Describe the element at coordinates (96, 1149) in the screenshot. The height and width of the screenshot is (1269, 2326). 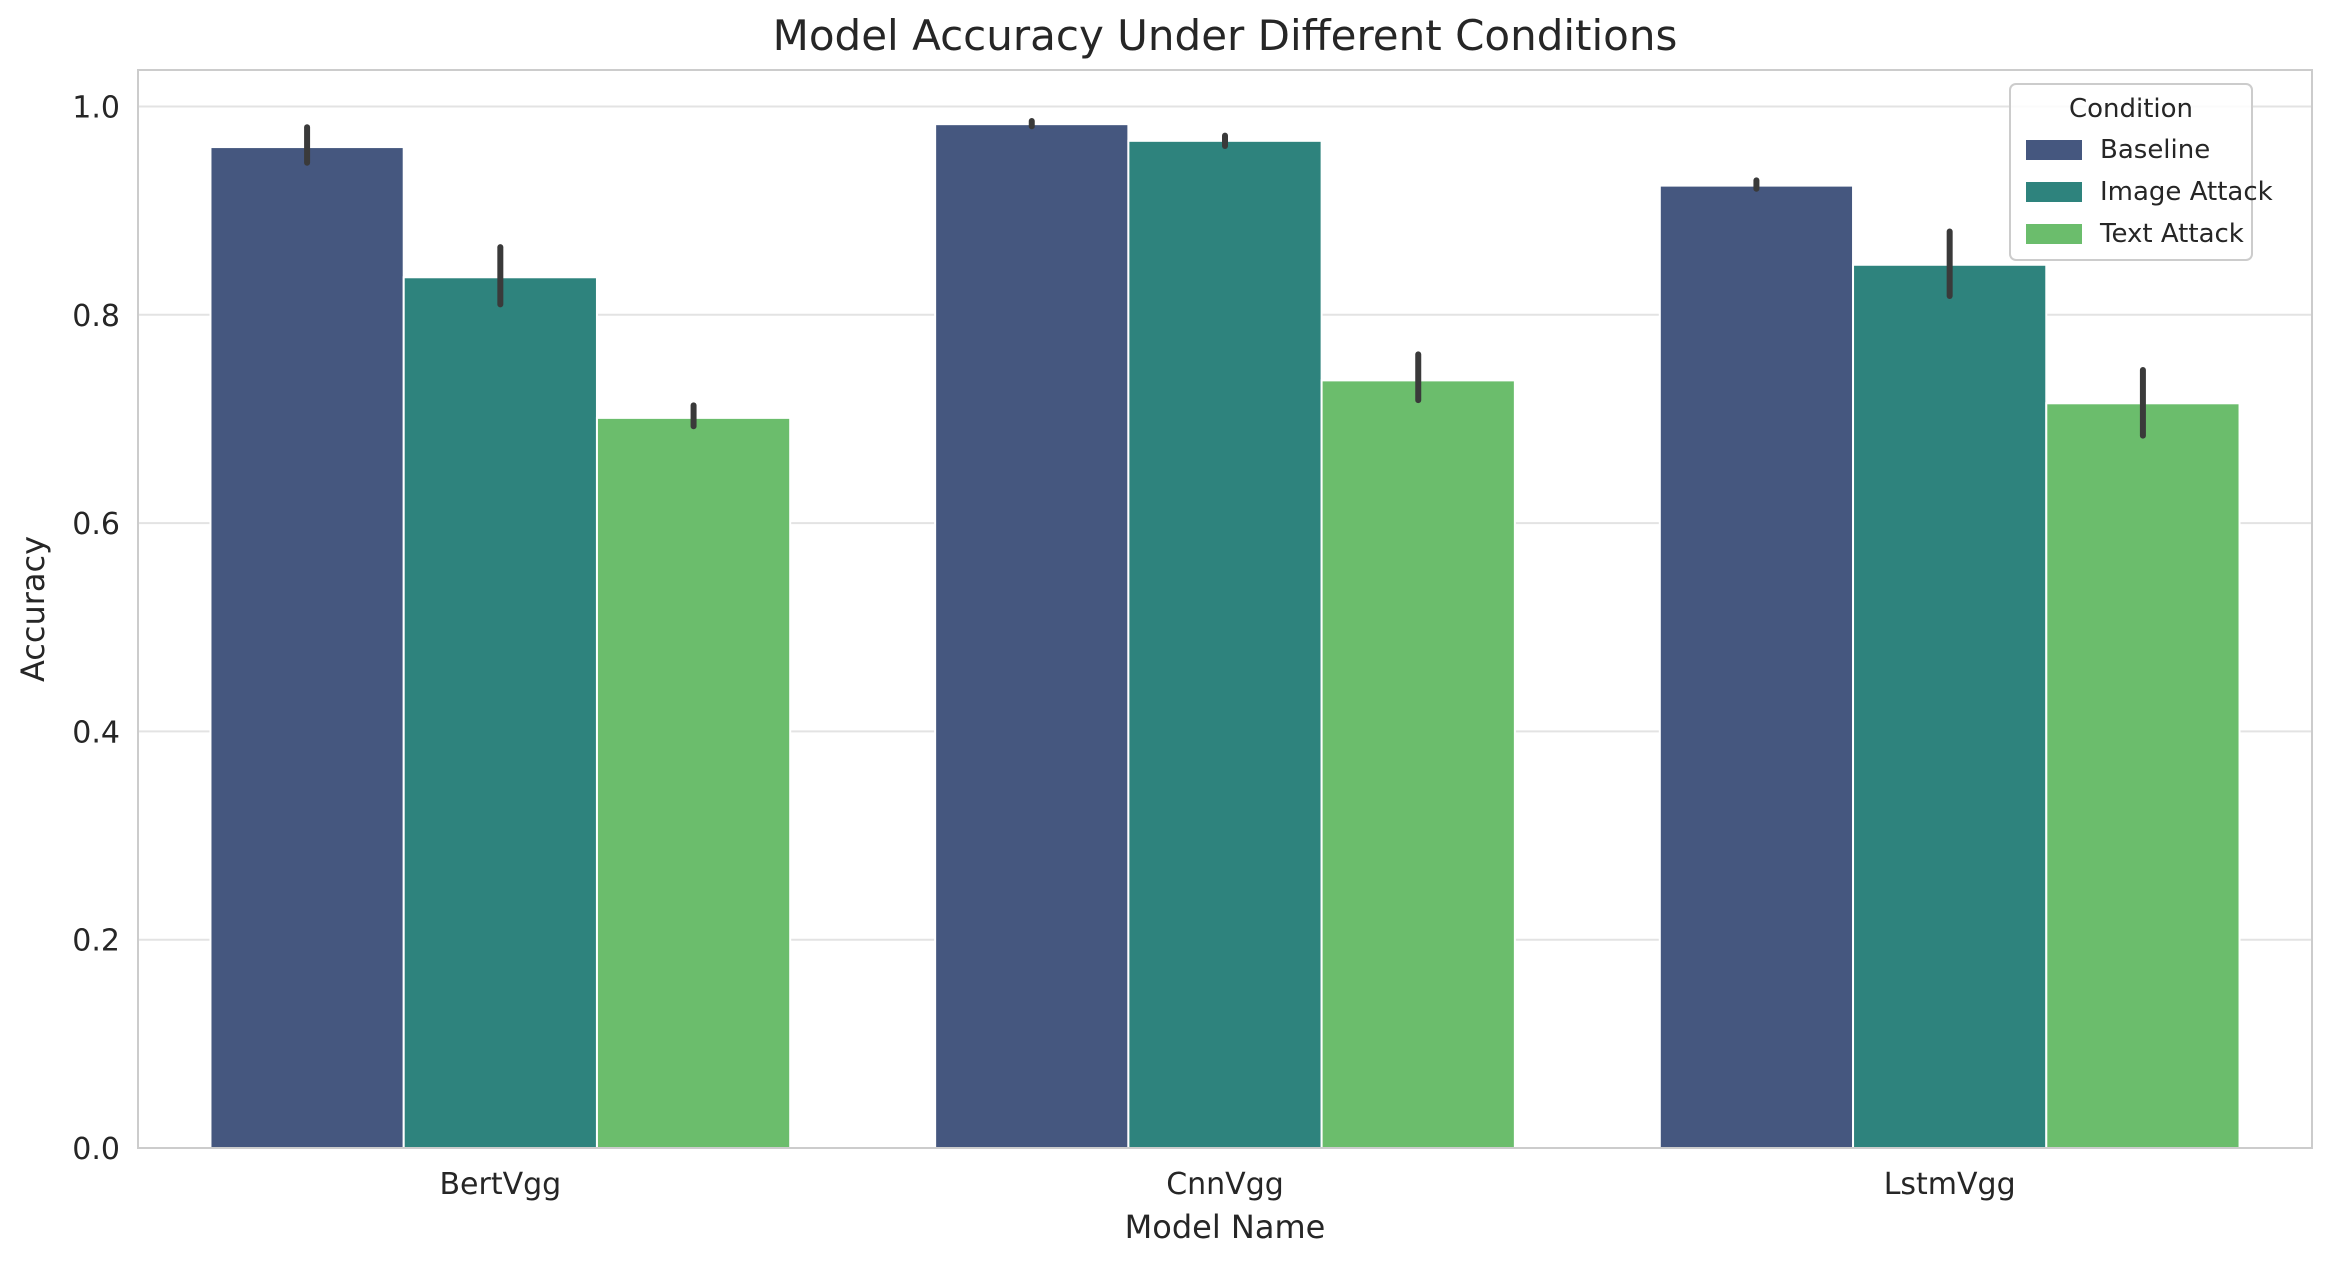
I see `y-tick-label: 0.0` at that location.